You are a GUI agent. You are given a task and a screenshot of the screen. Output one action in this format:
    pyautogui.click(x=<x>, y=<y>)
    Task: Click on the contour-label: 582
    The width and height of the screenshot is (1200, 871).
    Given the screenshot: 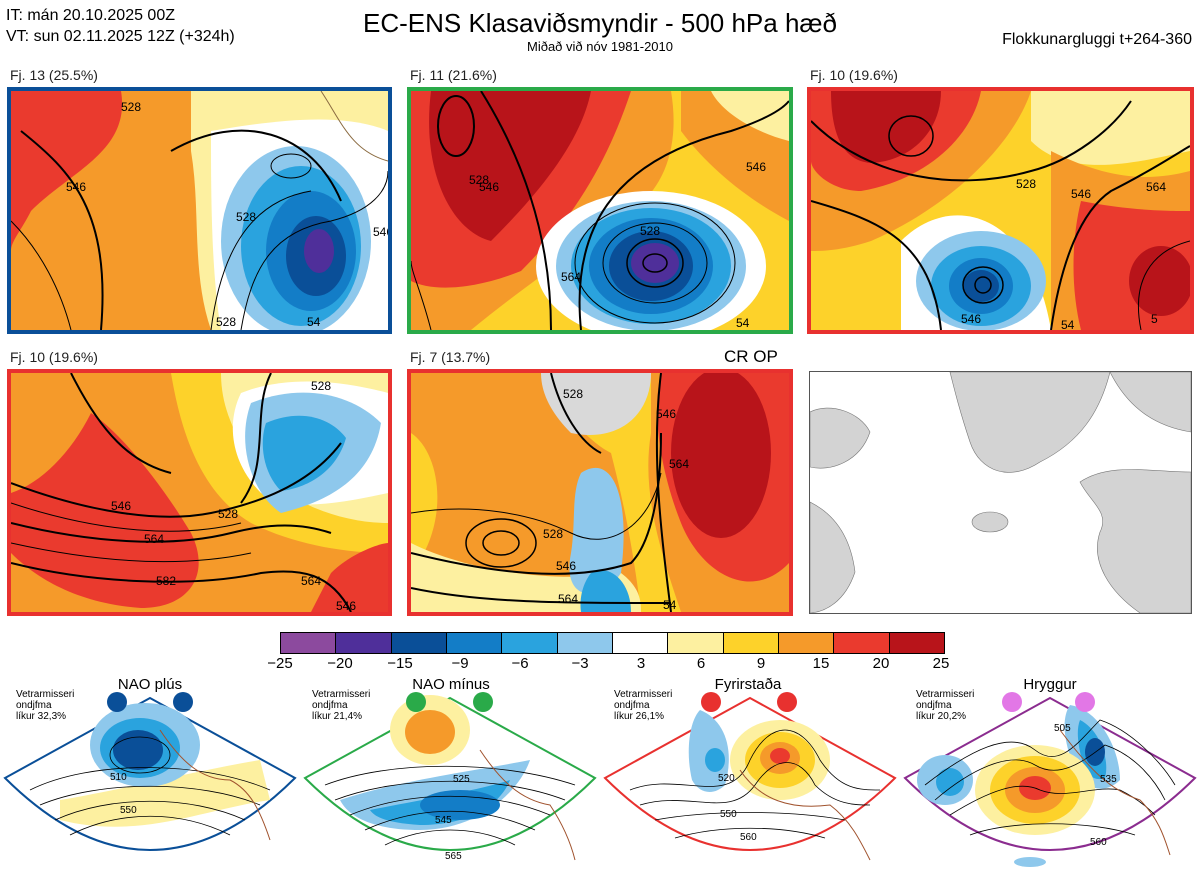 What is the action you would take?
    pyautogui.click(x=166, y=581)
    